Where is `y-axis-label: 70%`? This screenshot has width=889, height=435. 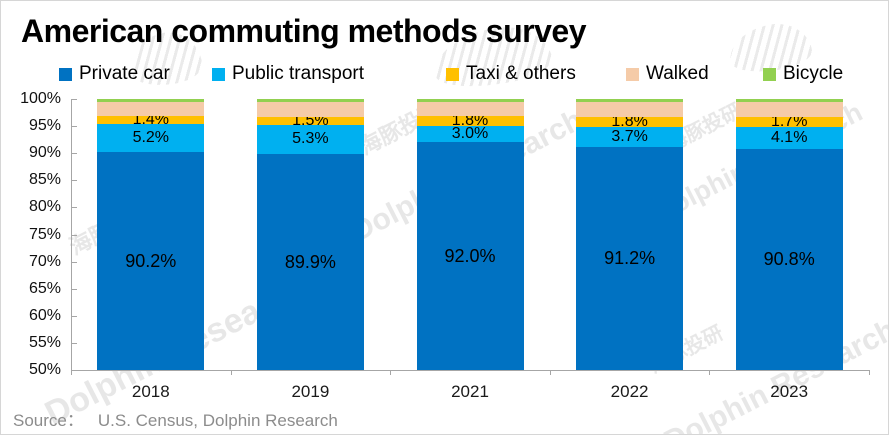 y-axis-label: 70% is located at coordinates (44, 261).